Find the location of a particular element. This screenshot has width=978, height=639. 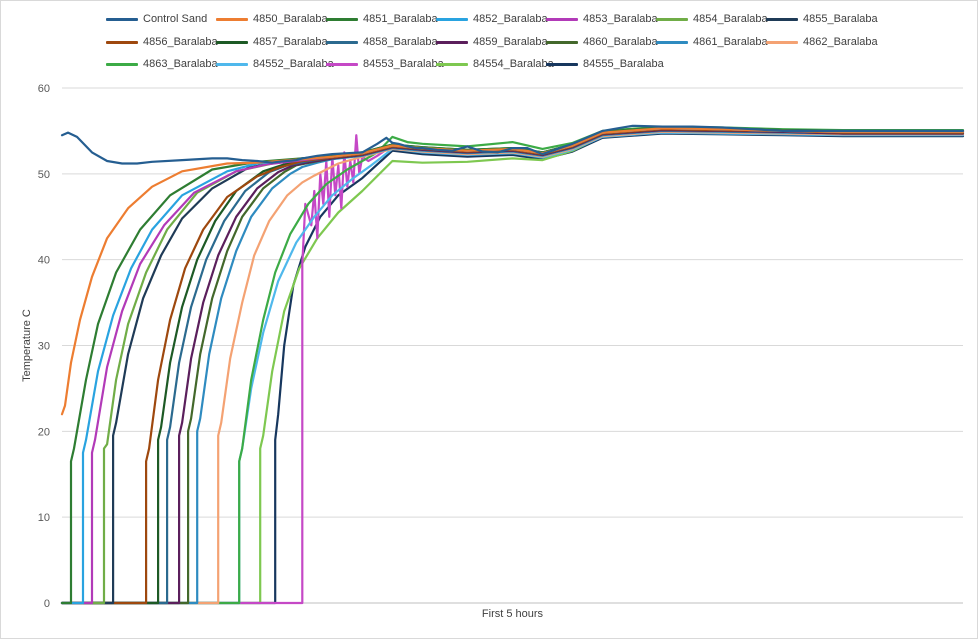

y-tick-label: 10 is located at coordinates (44, 518).